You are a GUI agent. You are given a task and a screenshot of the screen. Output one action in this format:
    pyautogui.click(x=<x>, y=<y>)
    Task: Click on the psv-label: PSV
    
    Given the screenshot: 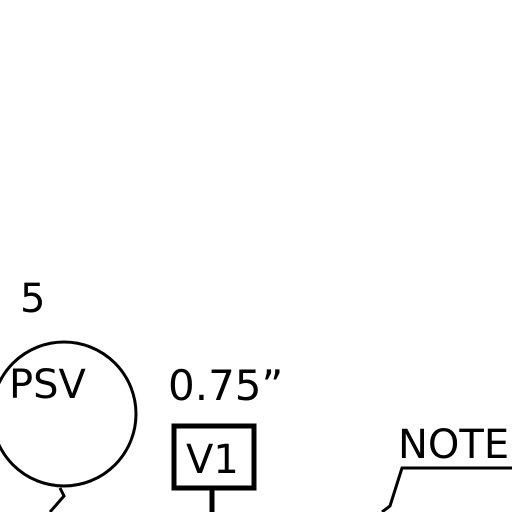 What is the action you would take?
    pyautogui.click(x=48, y=385)
    